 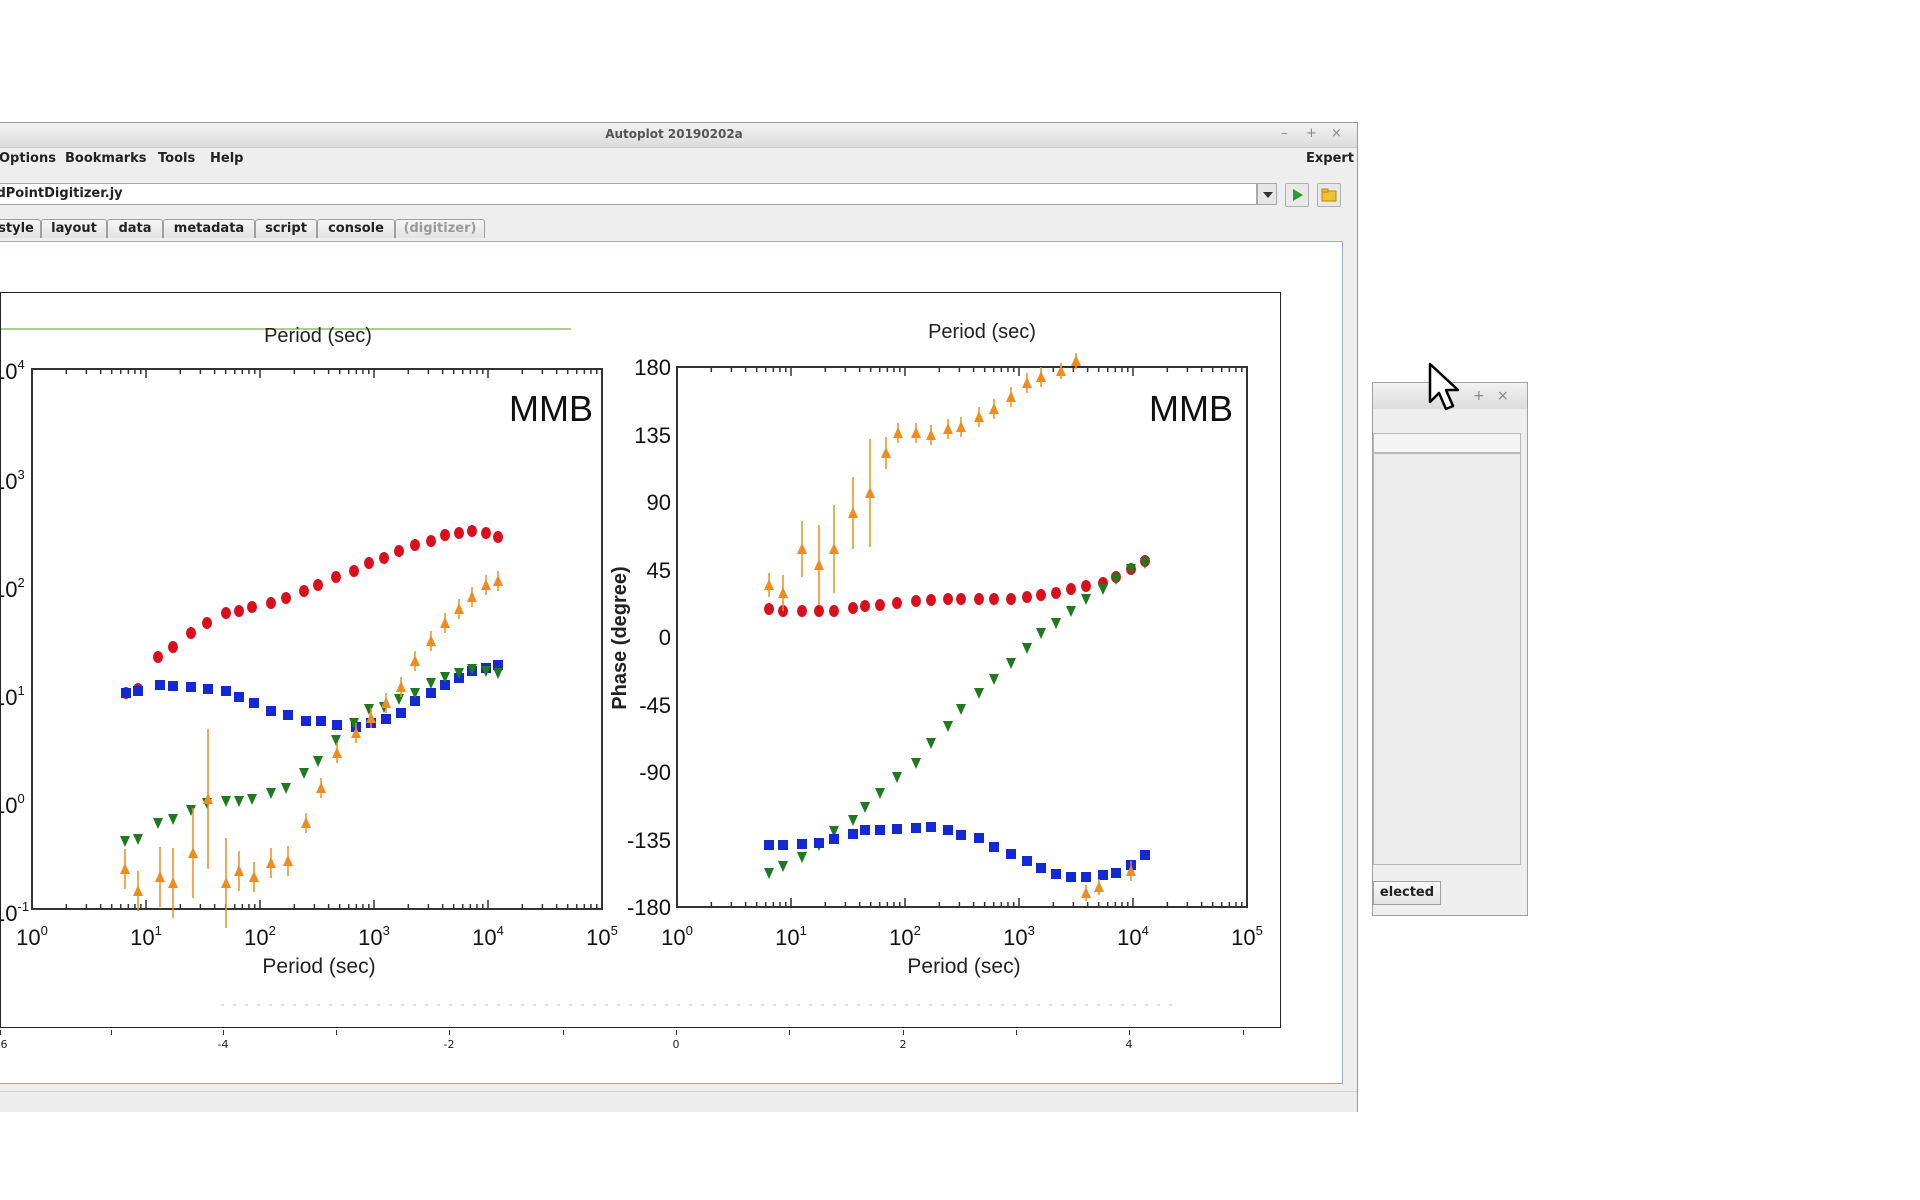 I want to click on tab-style: style, so click(x=20, y=228).